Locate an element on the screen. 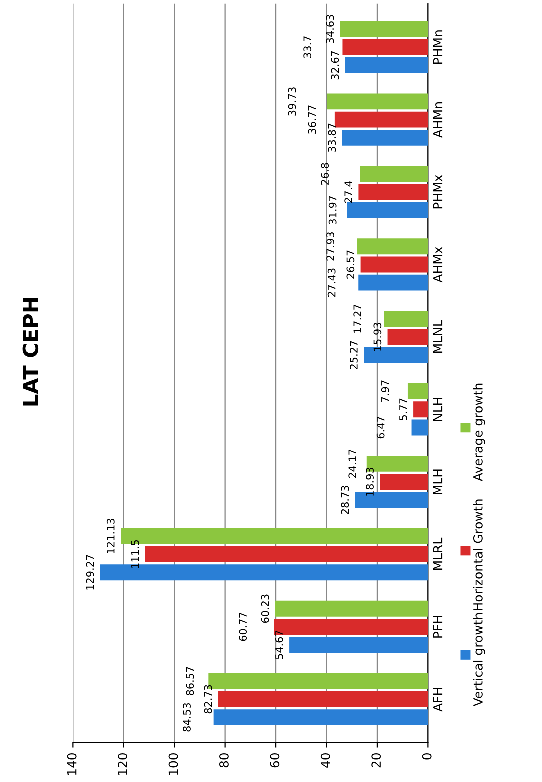  data-label: 27.93 is located at coordinates (330, 246).